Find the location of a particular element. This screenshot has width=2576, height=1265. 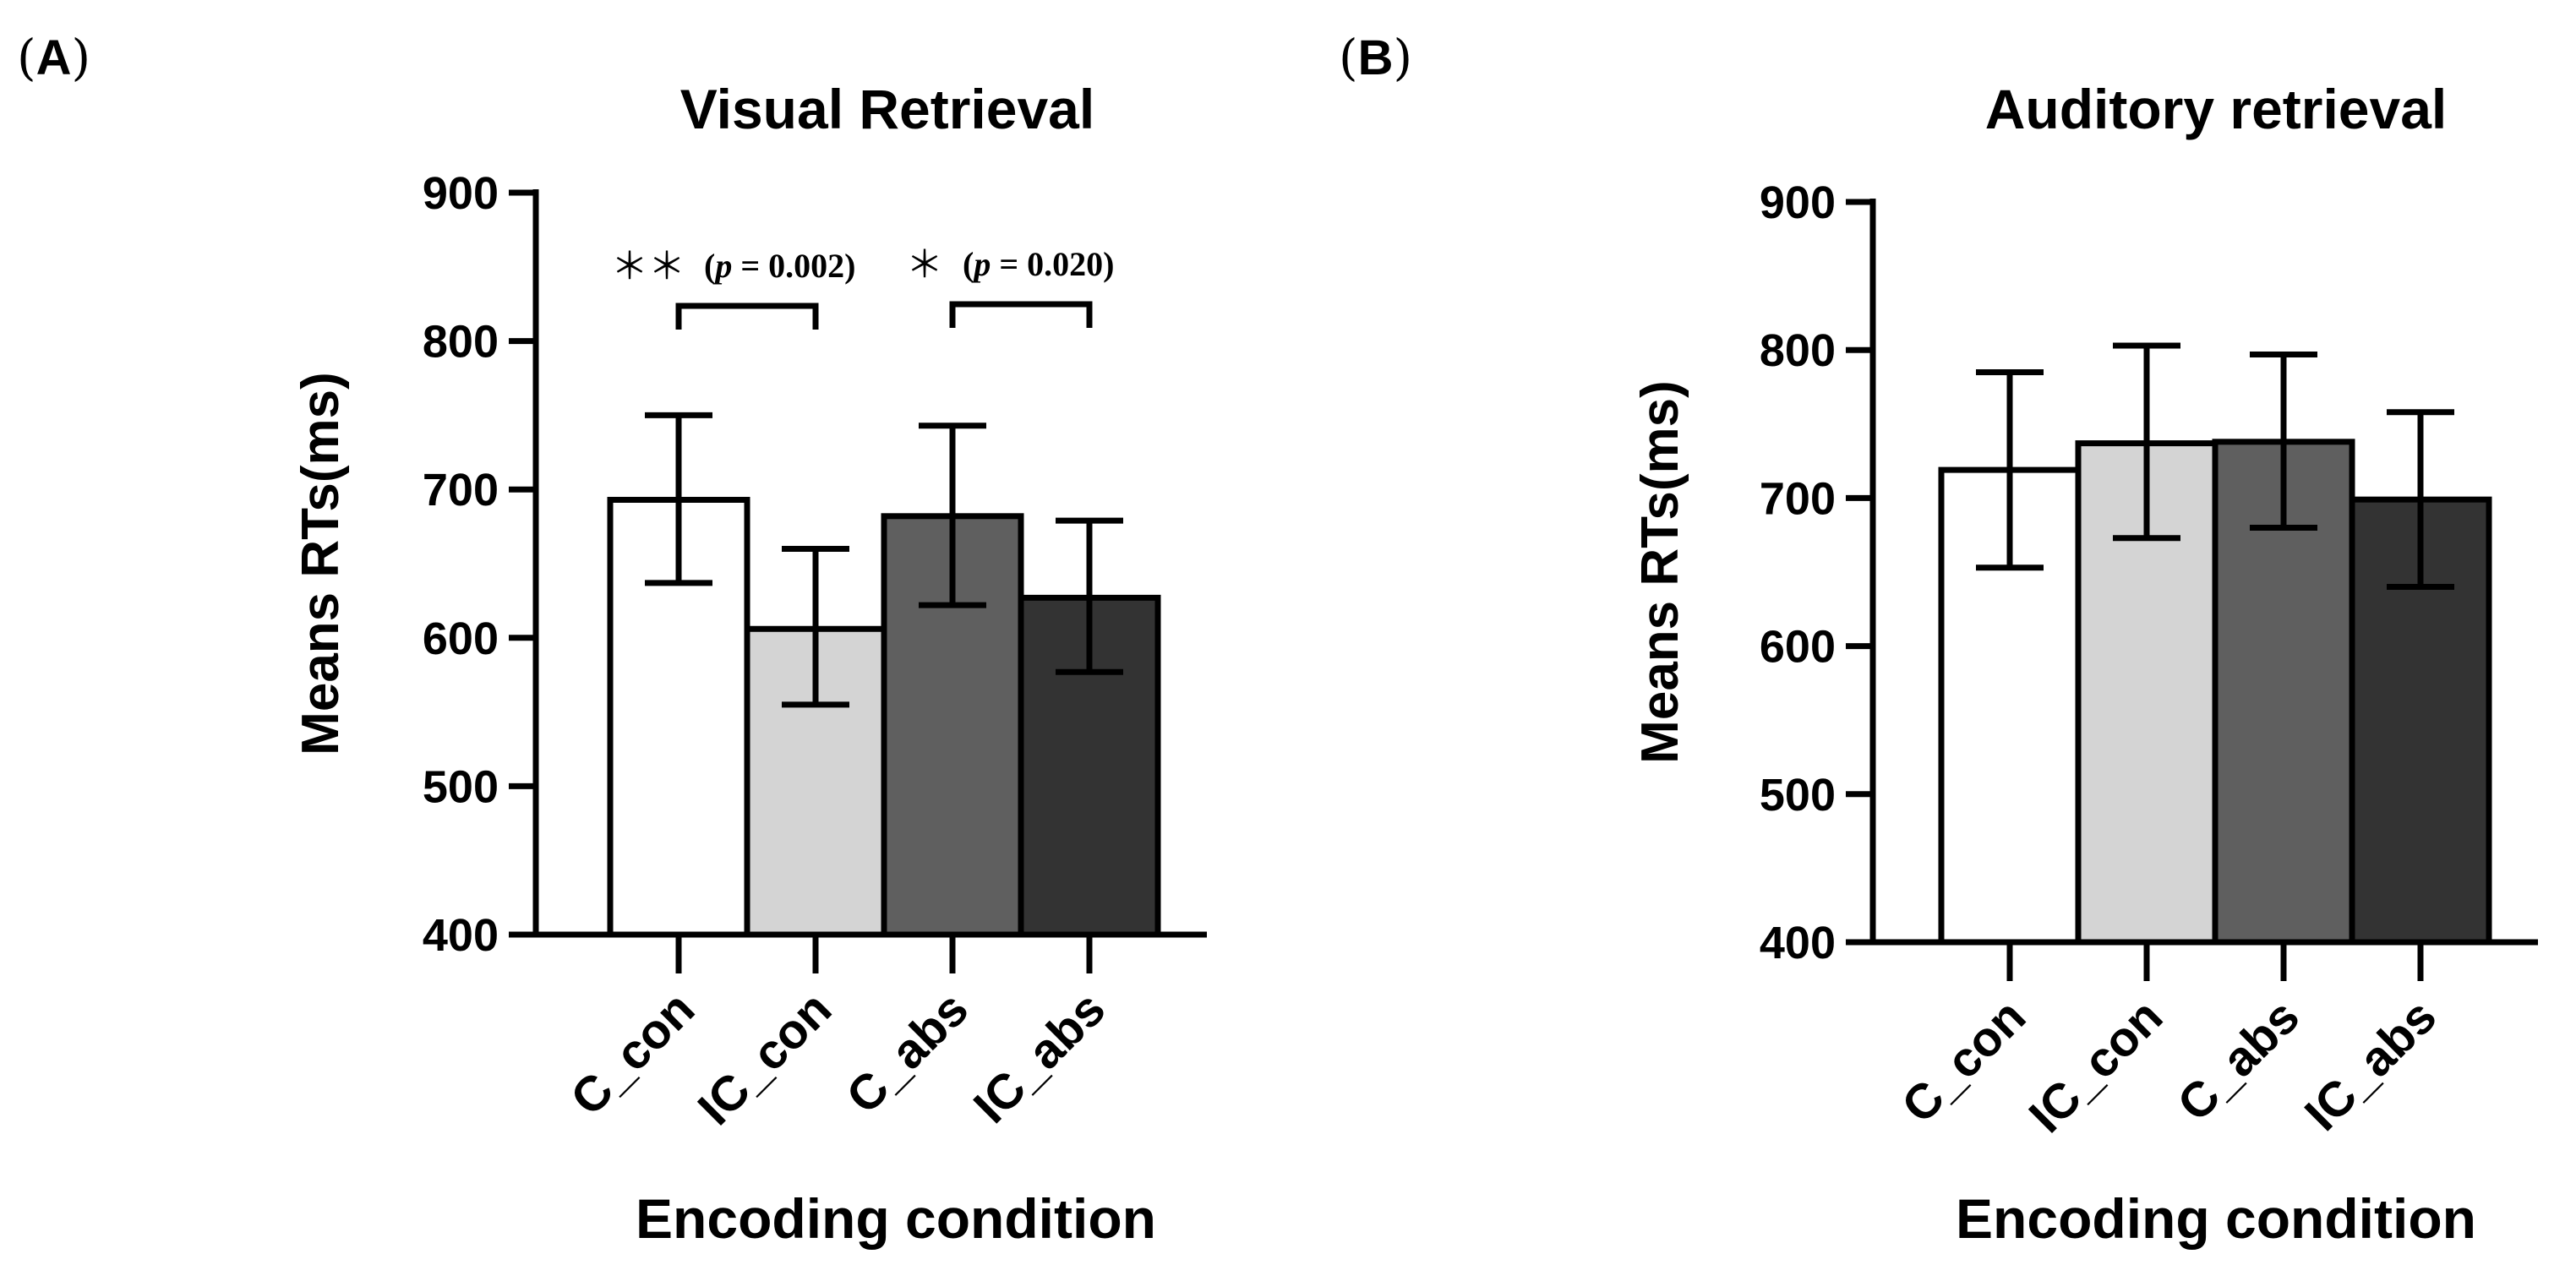

panel-label: (A) is located at coordinates (53, 57).